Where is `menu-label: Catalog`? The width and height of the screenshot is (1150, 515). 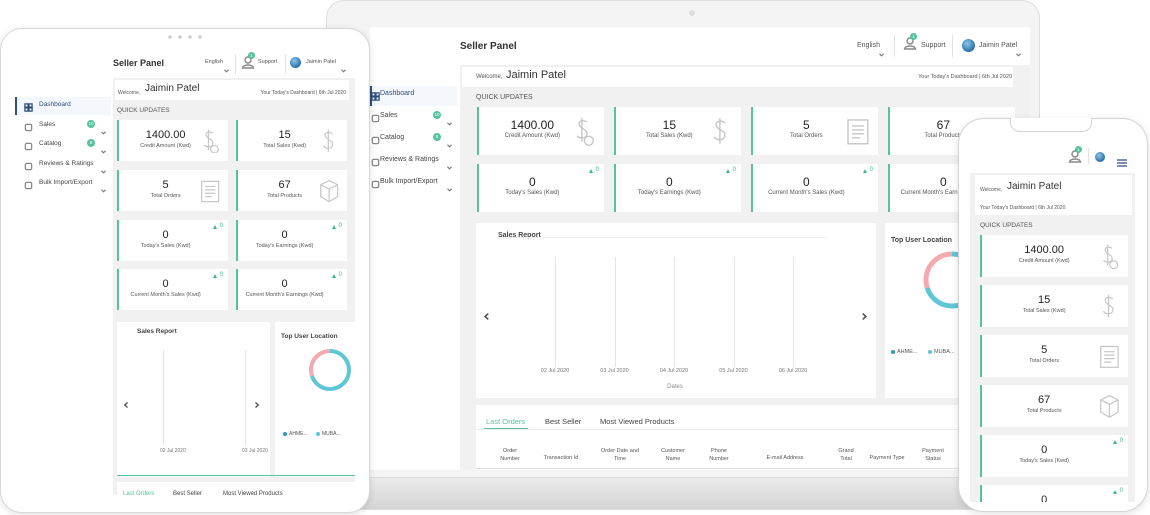 menu-label: Catalog is located at coordinates (392, 137).